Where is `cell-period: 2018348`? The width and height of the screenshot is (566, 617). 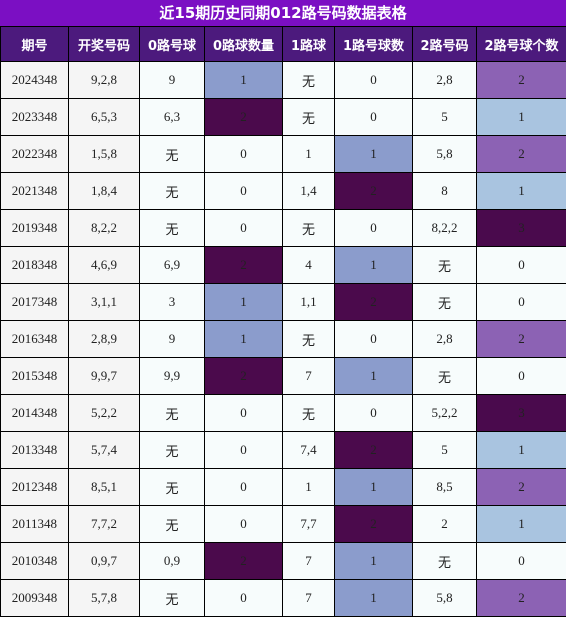
cell-period: 2018348 is located at coordinates (34, 265).